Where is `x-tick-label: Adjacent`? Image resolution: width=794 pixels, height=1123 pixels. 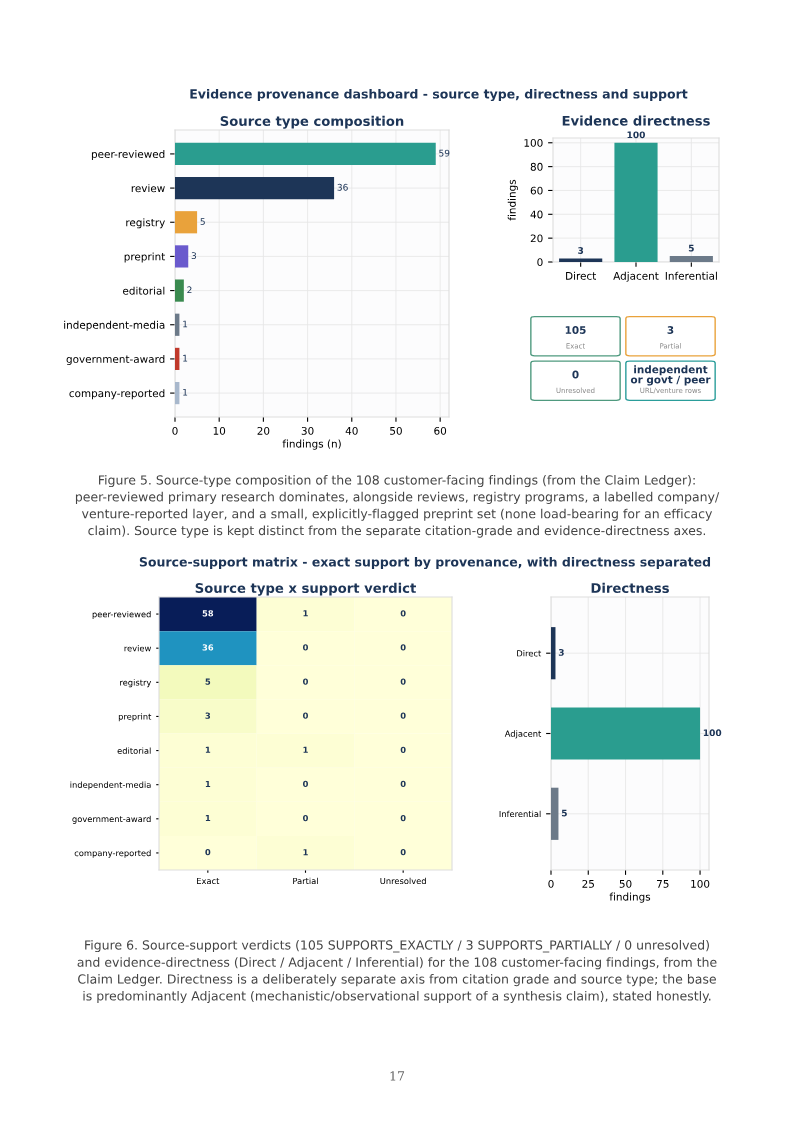
x-tick-label: Adjacent is located at coordinates (636, 276).